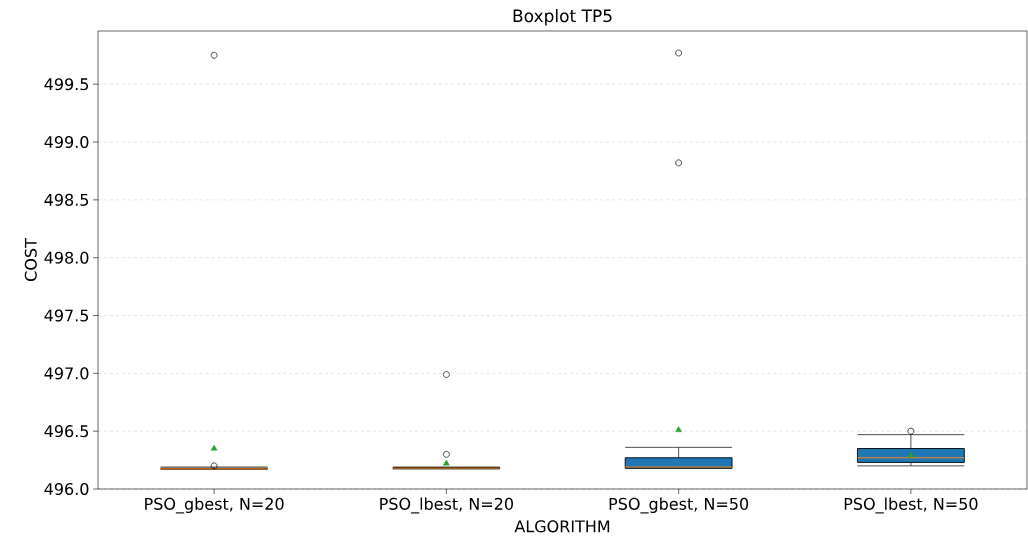 Image resolution: width=1028 pixels, height=543 pixels. What do you see at coordinates (679, 505) in the screenshot?
I see `x-tick-label: PSO_gbest, N=50` at bounding box center [679, 505].